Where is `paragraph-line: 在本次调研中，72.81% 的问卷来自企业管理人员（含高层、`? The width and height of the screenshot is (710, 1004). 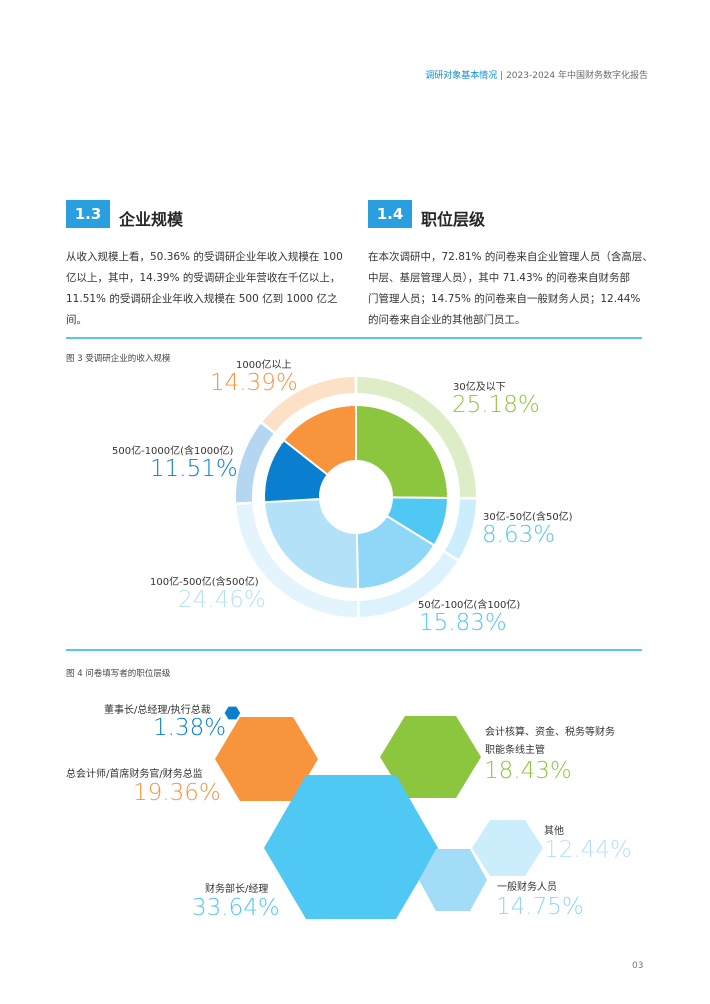
paragraph-line: 在本次调研中，72.81% 的问卷来自企业管理人员（含高层、 is located at coordinates (510, 257).